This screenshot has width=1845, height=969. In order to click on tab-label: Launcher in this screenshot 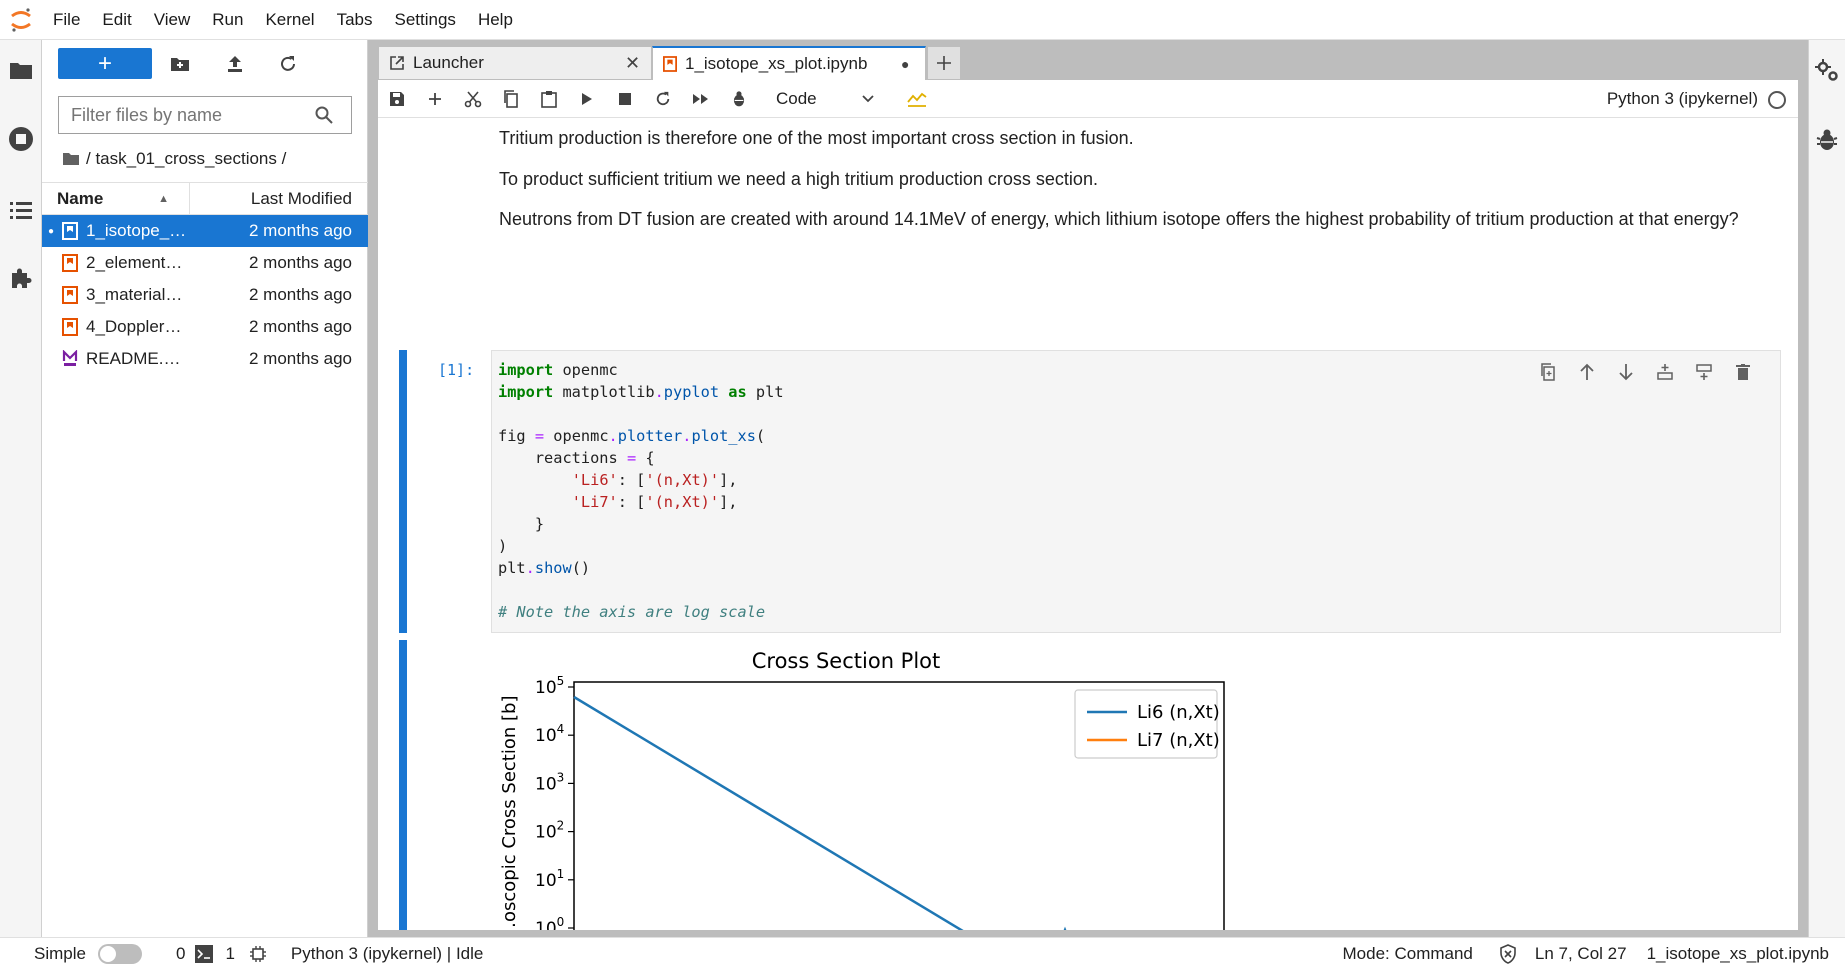, I will do `click(448, 62)`.